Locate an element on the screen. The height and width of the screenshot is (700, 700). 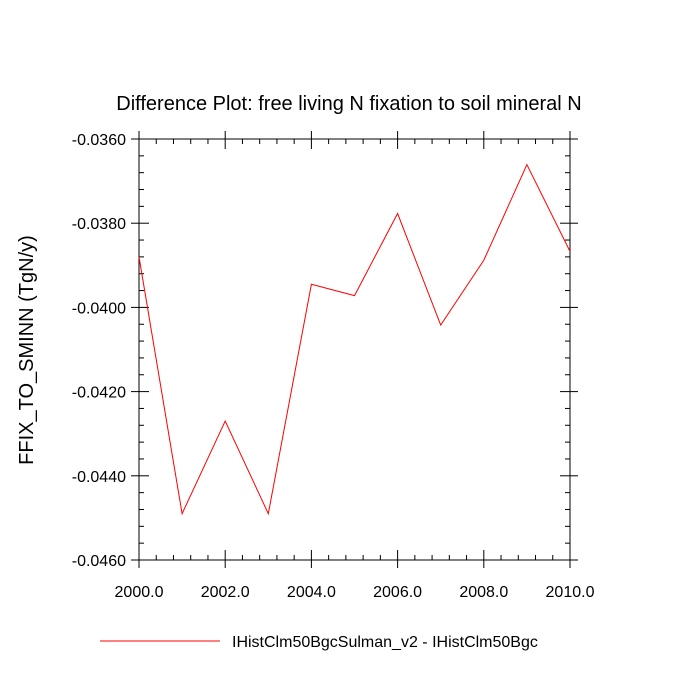
x-tick-label: 2002.0 is located at coordinates (225, 592).